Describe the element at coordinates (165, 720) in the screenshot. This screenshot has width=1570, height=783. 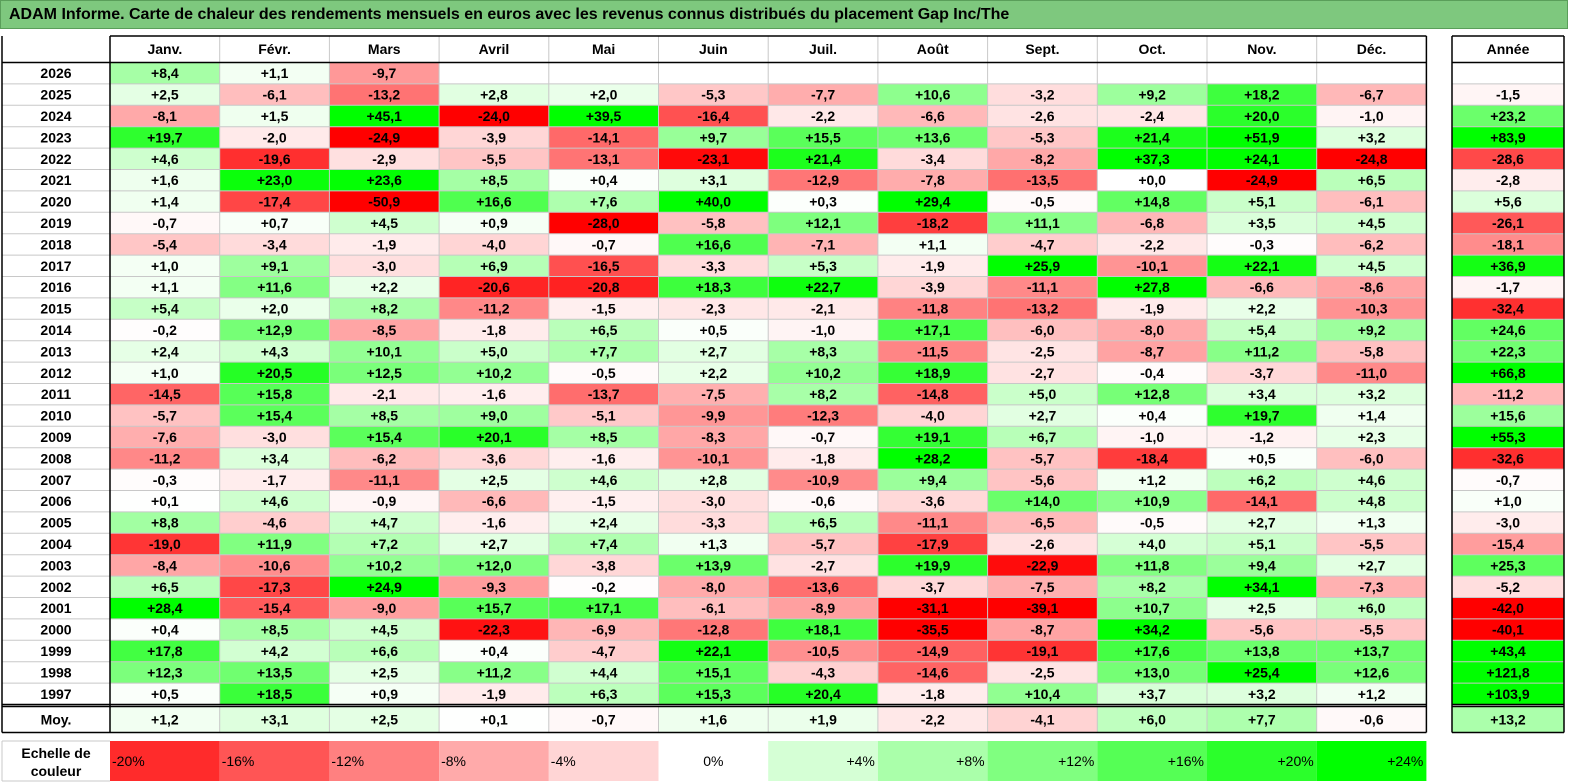
I see `average-value-1: +1,2` at that location.